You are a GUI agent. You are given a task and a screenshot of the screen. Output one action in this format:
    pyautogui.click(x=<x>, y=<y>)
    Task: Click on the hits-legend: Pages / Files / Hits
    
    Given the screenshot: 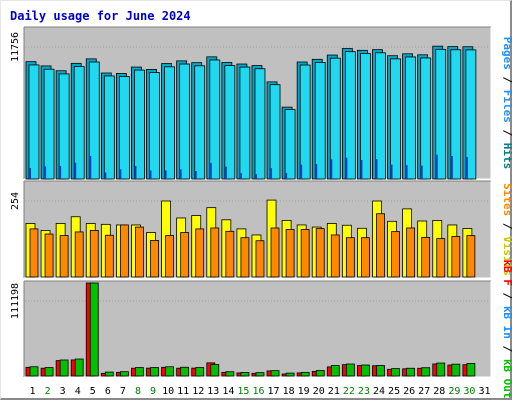 What is the action you would take?
    pyautogui.click(x=506, y=103)
    